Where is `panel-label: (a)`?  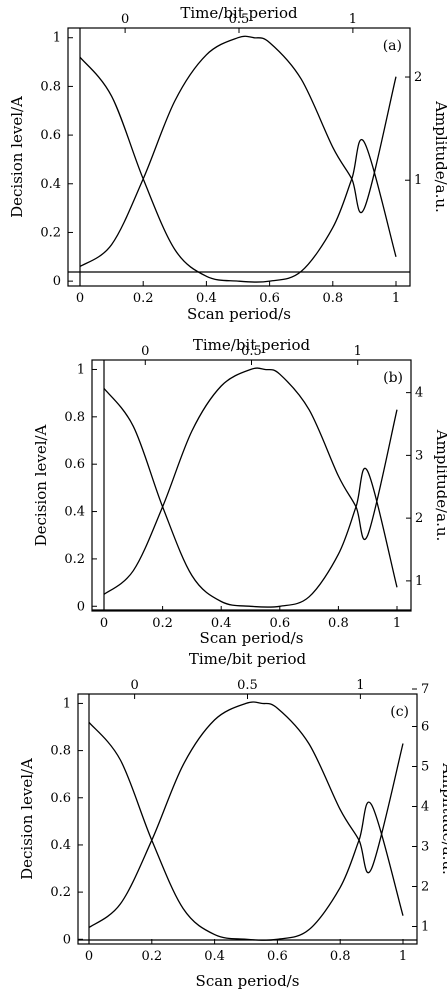
panel-label: (a) is located at coordinates (392, 46).